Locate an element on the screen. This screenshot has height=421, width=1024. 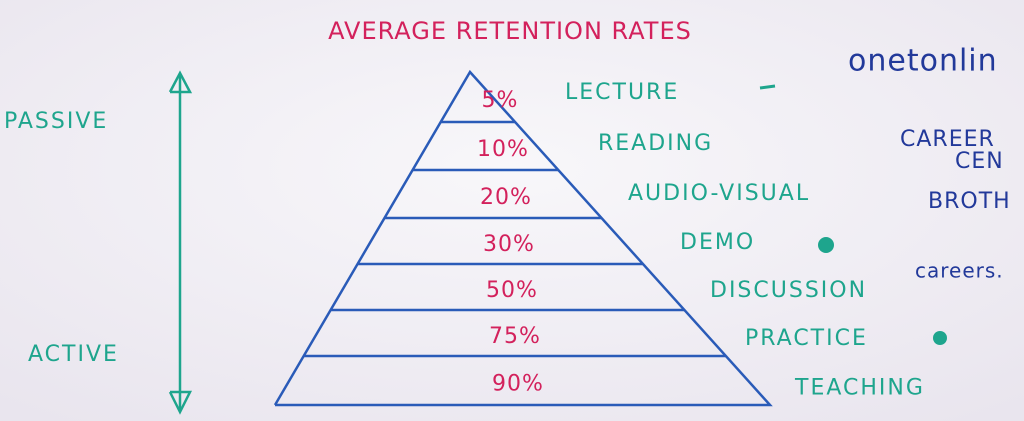
level-percent: 10% is located at coordinates (503, 149).